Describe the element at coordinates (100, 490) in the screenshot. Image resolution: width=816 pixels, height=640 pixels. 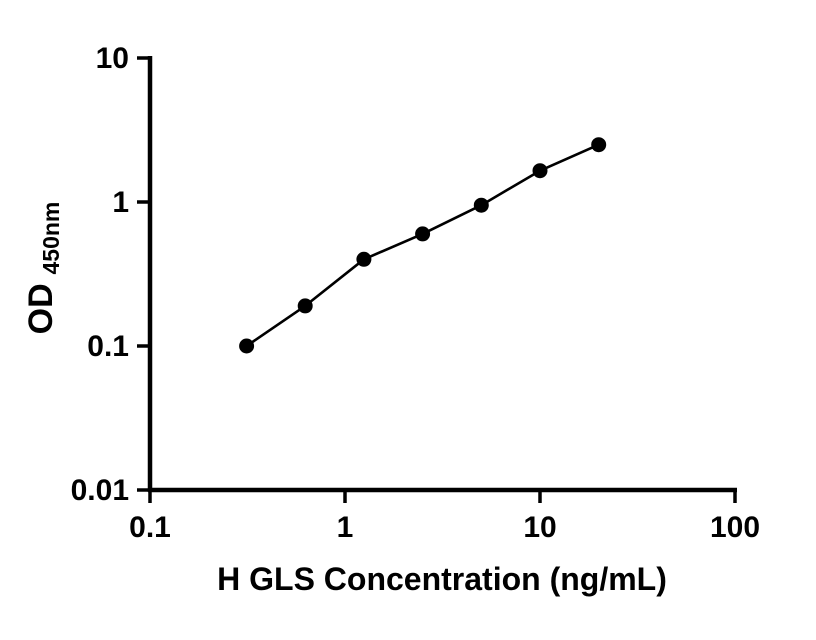
I see `y-axis-tick-label: 0.01` at that location.